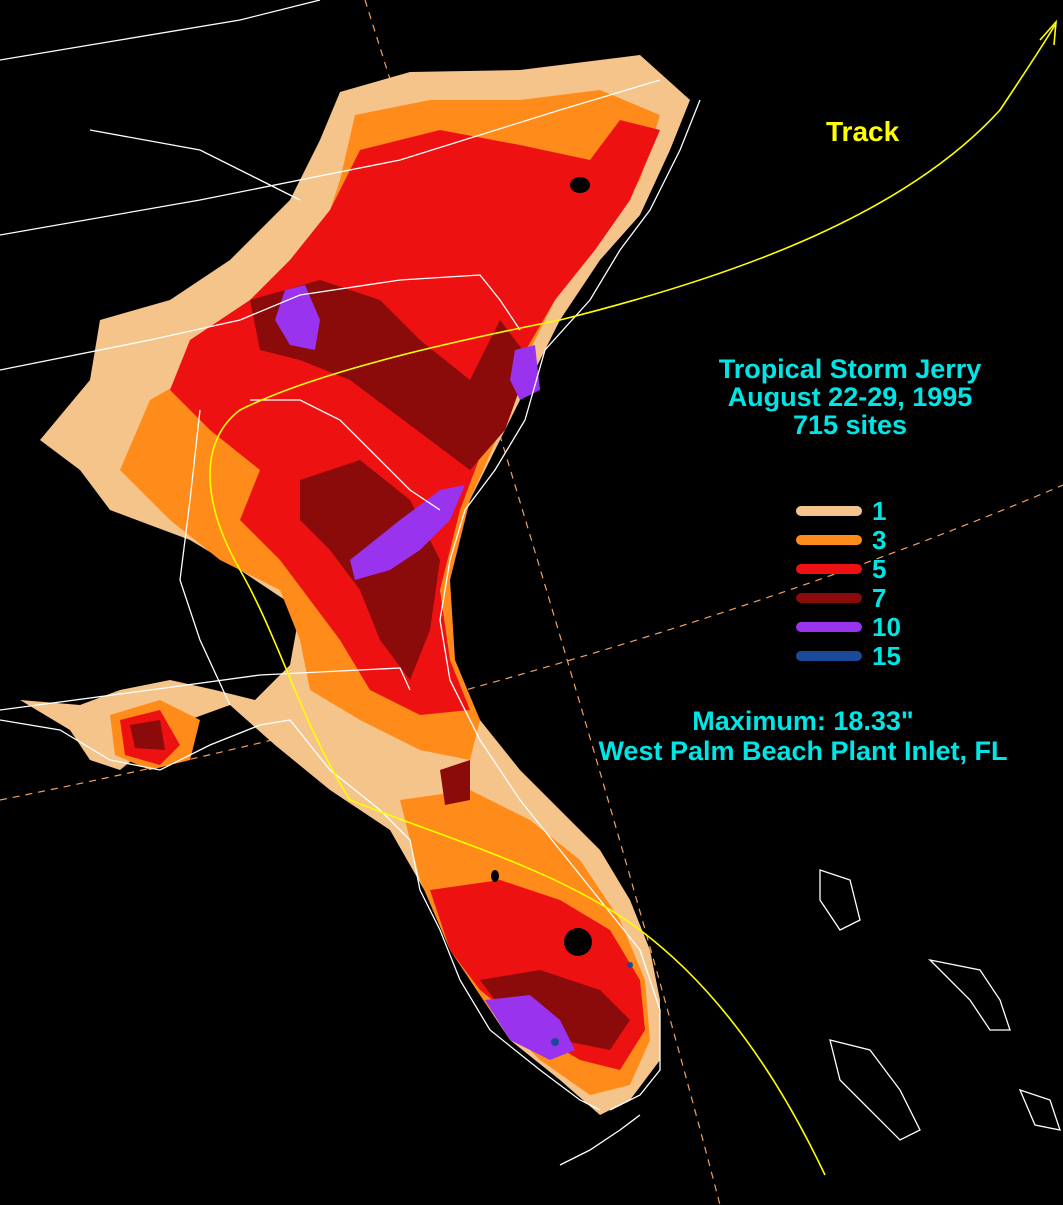 This screenshot has width=1063, height=1205. Describe the element at coordinates (205, 557) in the screenshot. I see `border-al-ga` at that location.